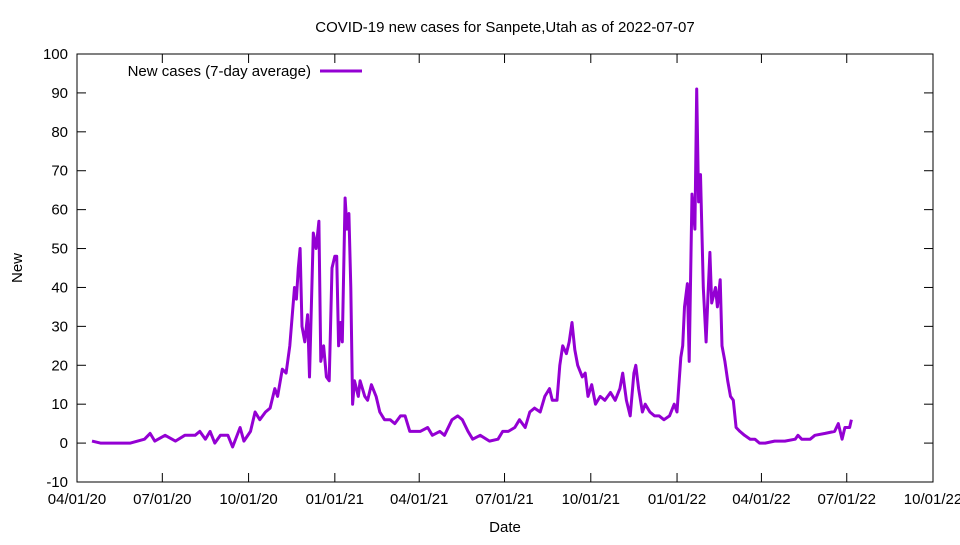 The image size is (960, 545). Describe the element at coordinates (335, 499) in the screenshot. I see `x-tick-label: 01/01/21` at that location.